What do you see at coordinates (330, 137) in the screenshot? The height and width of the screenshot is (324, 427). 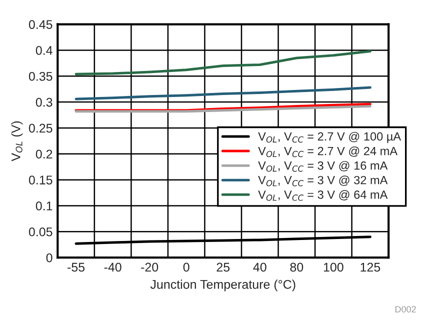 I see `legend-label: V$_{OL}$, V$_{CC}$ = 2.7 V @ 100 µA` at bounding box center [330, 137].